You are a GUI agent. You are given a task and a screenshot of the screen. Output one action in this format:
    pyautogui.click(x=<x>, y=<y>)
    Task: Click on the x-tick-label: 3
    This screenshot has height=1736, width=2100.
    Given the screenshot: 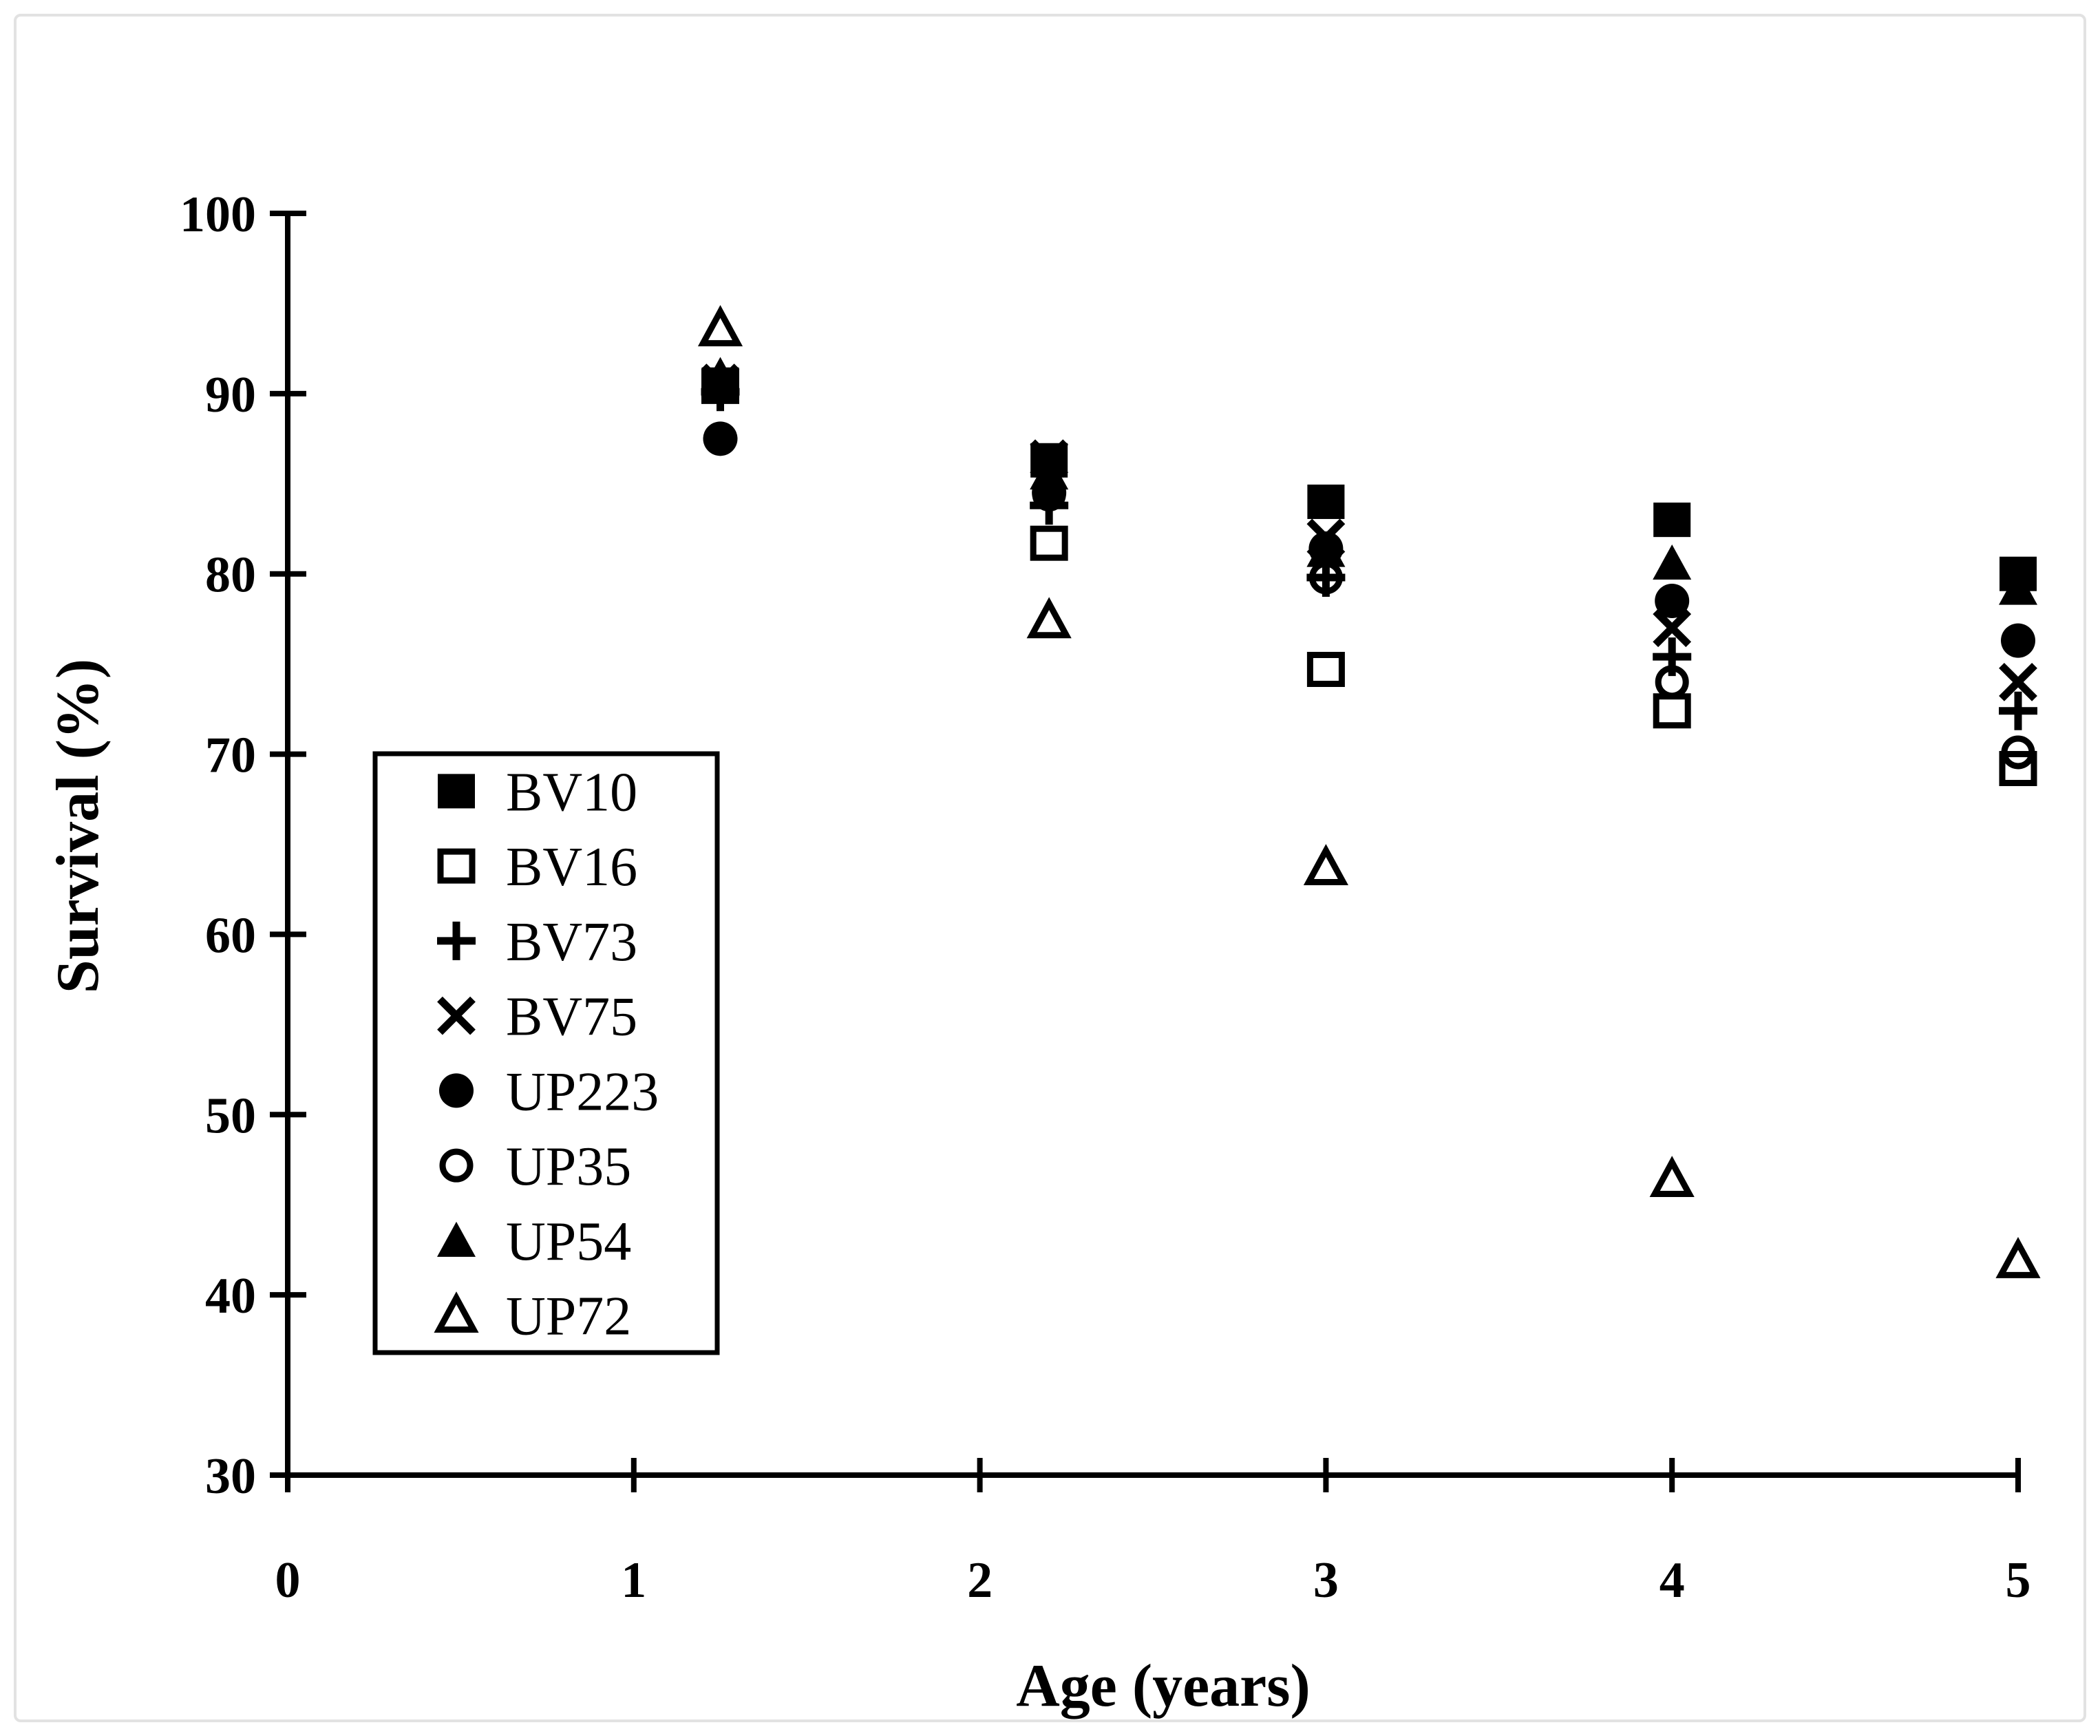 What is the action you would take?
    pyautogui.click(x=1326, y=1580)
    